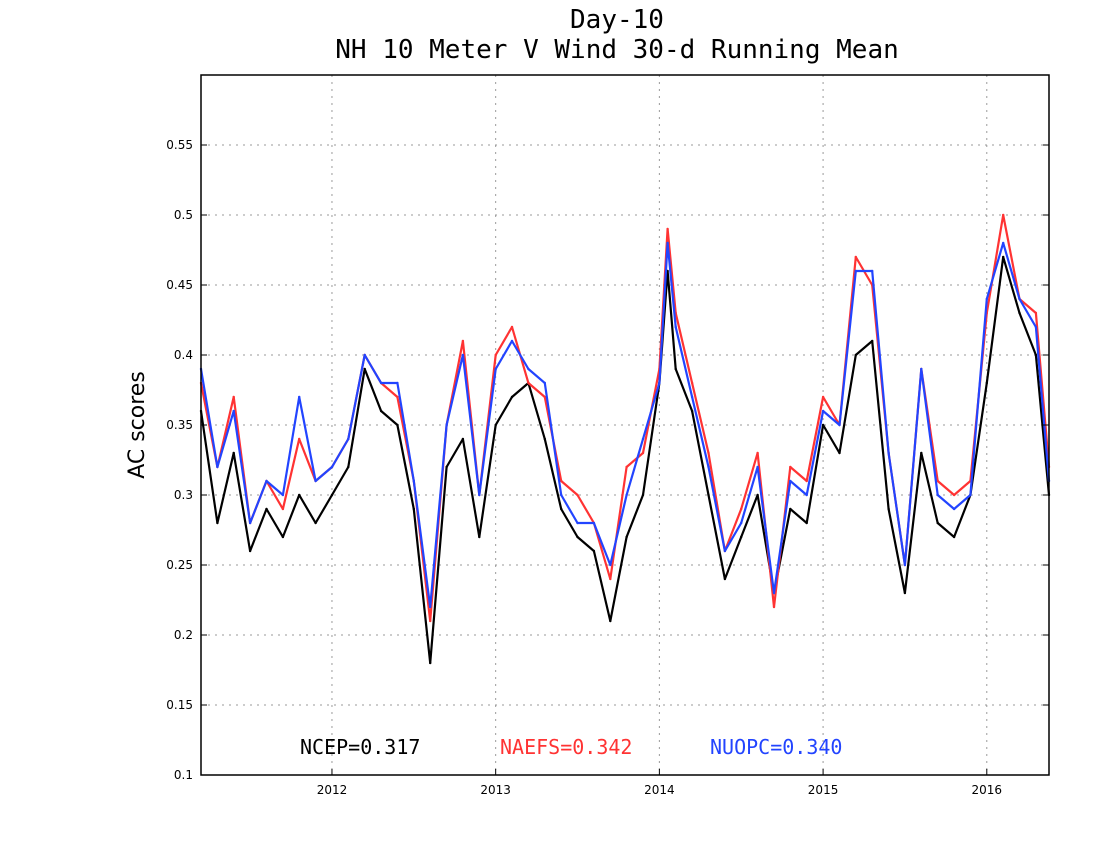 Image resolution: width=1100 pixels, height=850 pixels. I want to click on x-tick-label: 2012, so click(332, 790).